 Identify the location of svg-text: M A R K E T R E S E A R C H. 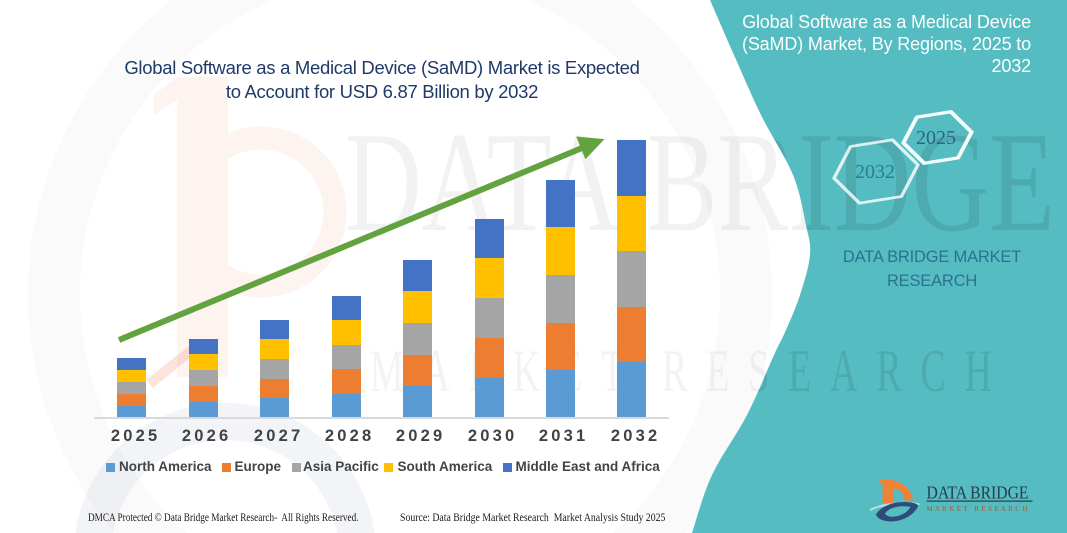
(977, 509).